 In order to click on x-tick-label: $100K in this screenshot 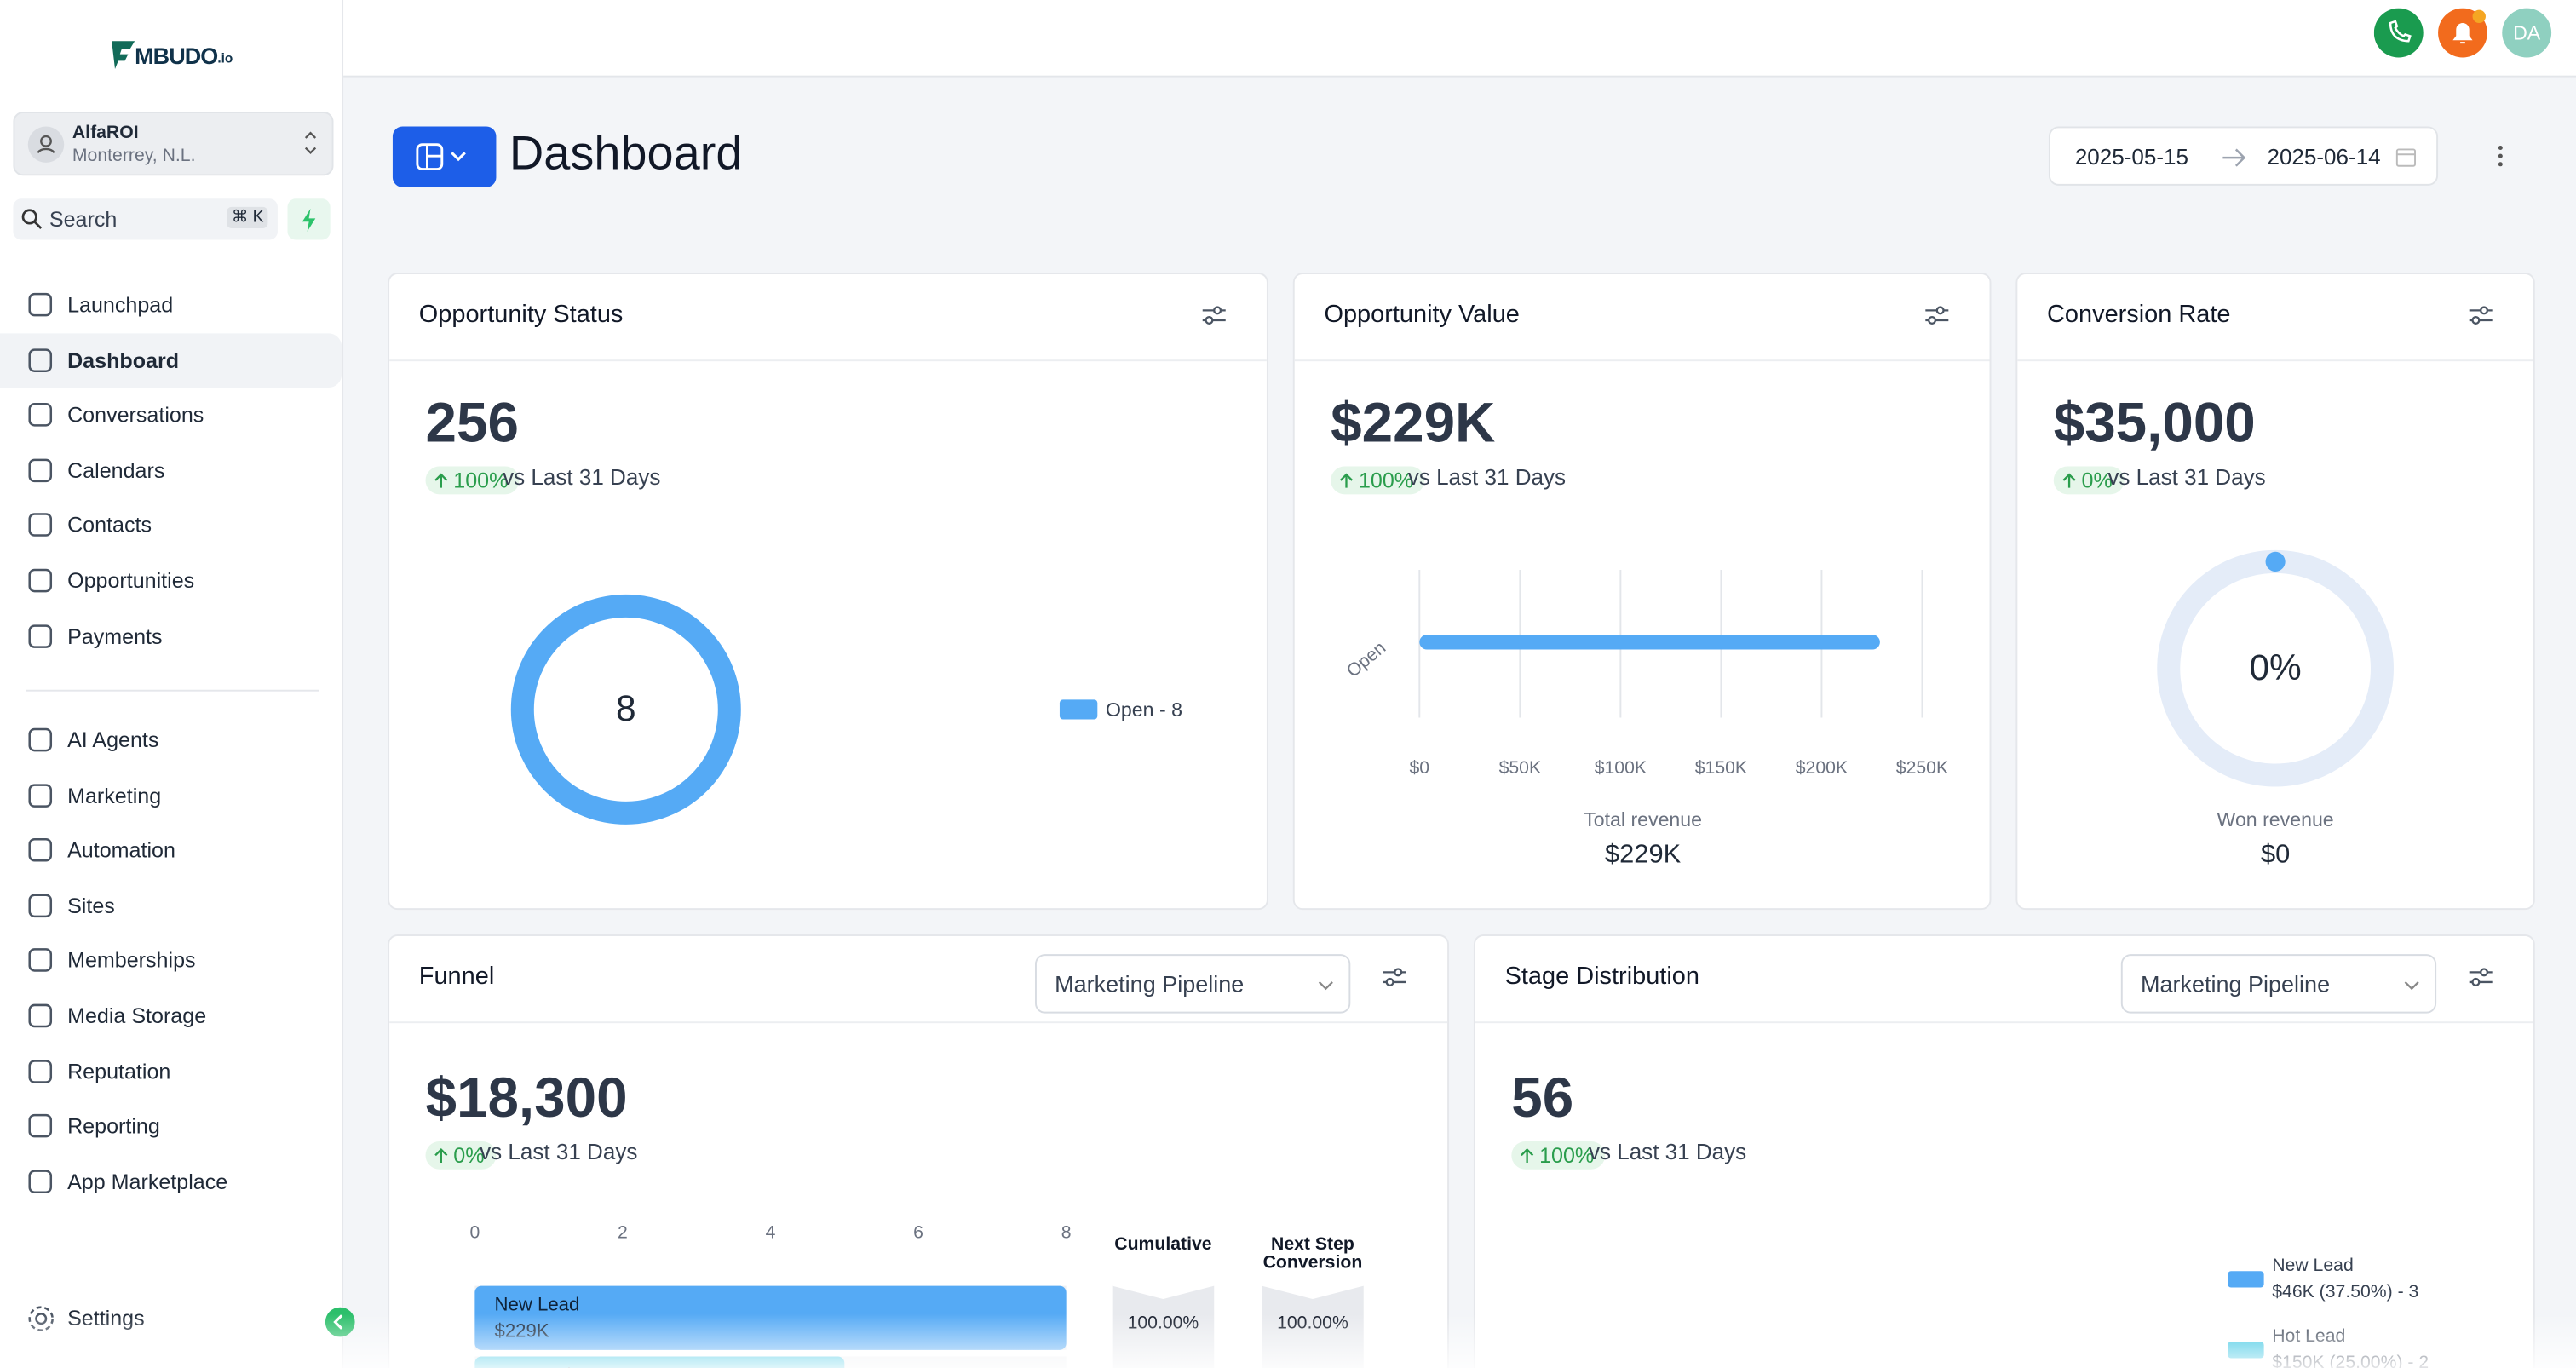, I will do `click(1621, 768)`.